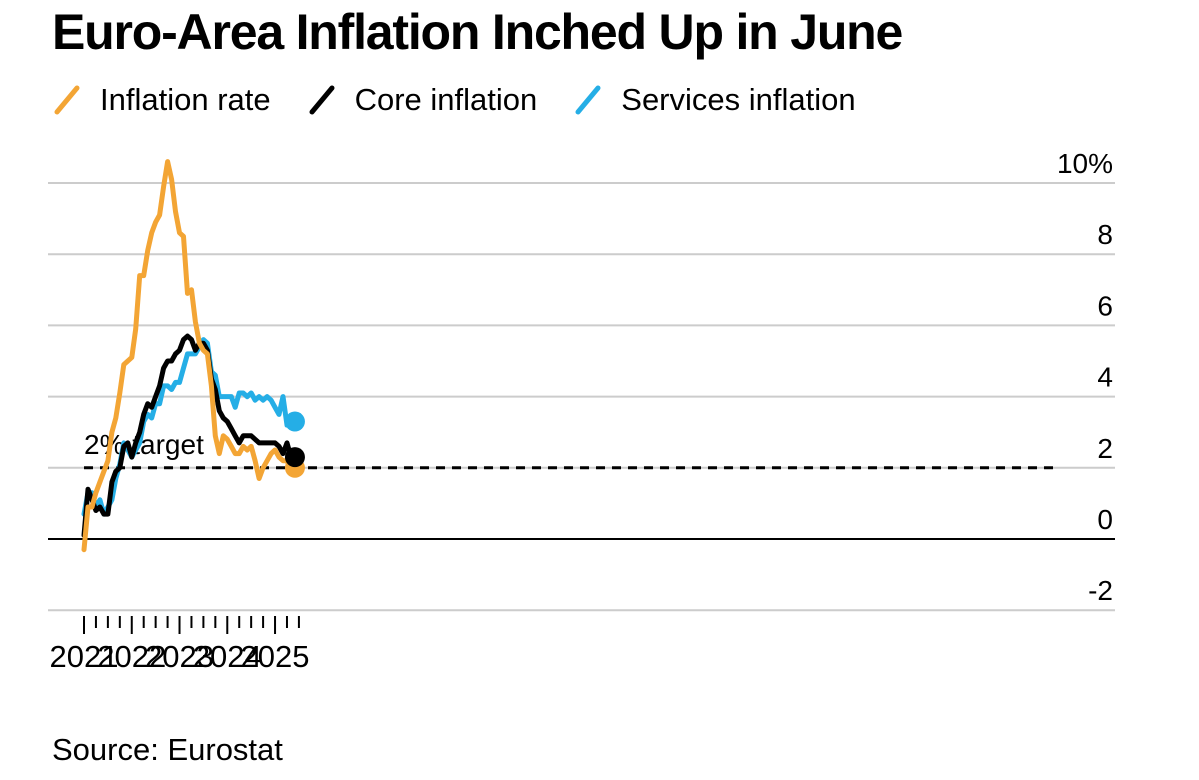  Describe the element at coordinates (1085, 163) in the screenshot. I see `y-tick-label: 10%` at that location.